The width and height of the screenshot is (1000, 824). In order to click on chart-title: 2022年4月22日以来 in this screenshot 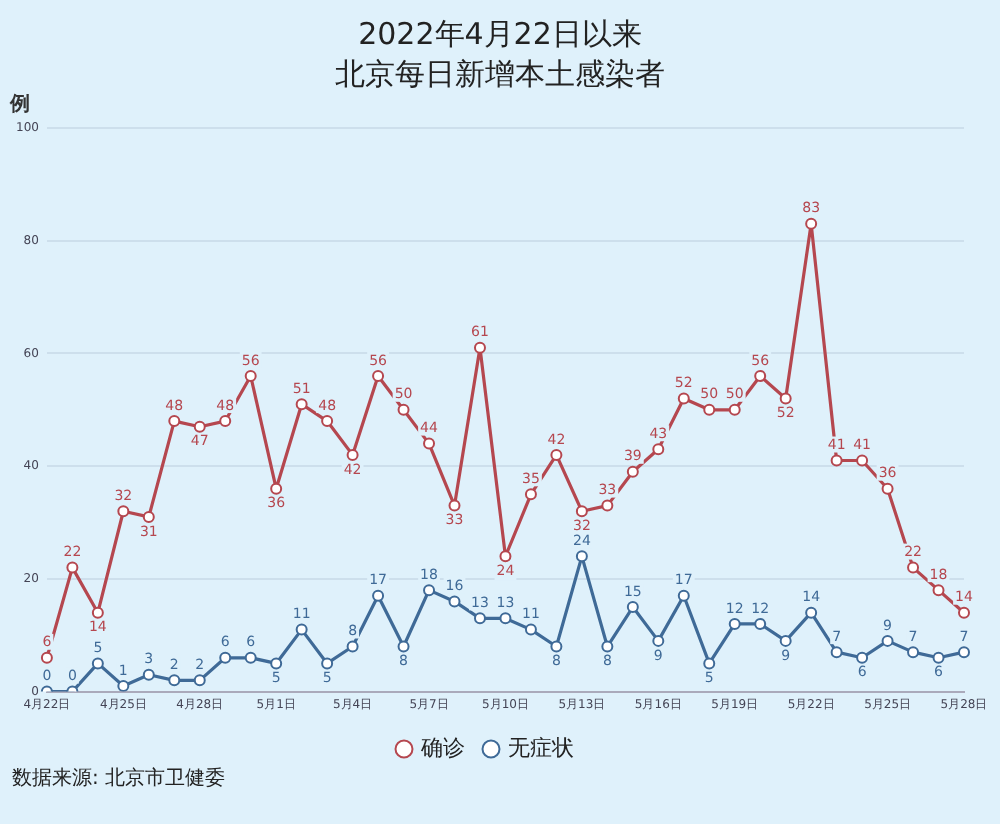, I will do `click(500, 34)`.